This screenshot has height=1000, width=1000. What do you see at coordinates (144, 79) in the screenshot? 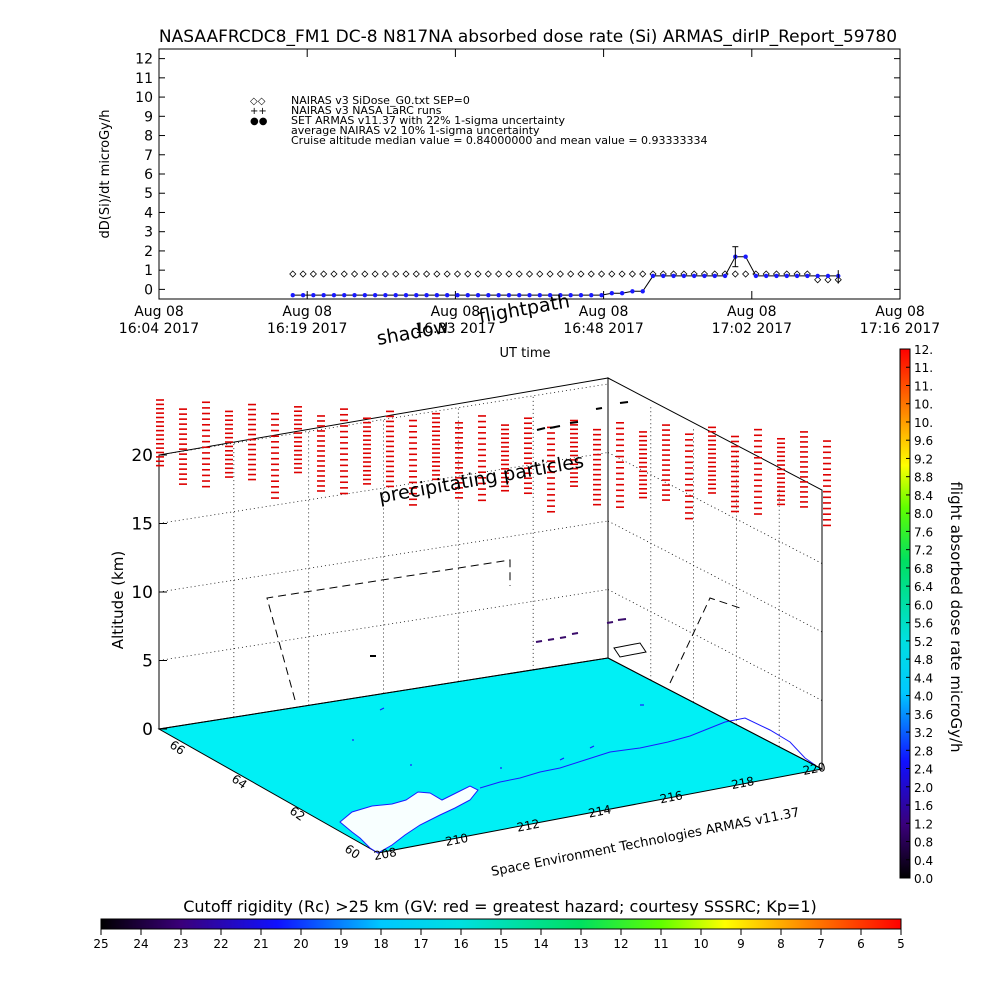
I see `top-y-tick-label: 11` at bounding box center [144, 79].